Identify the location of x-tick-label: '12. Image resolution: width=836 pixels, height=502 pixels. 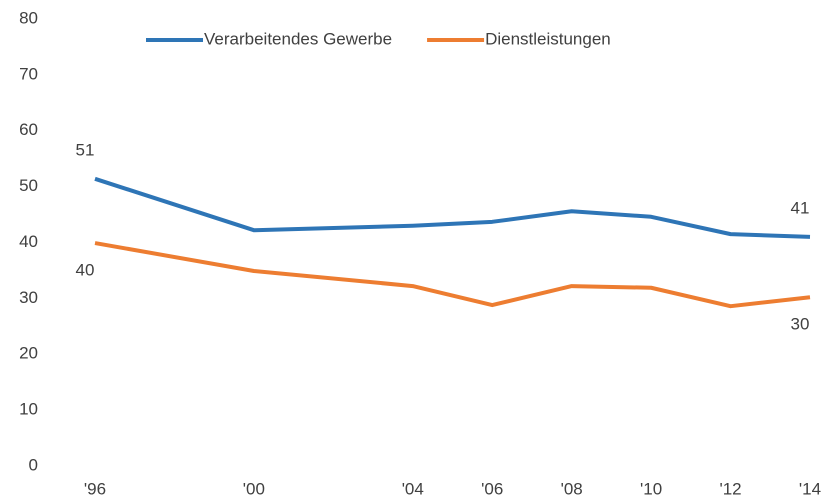
(730, 488).